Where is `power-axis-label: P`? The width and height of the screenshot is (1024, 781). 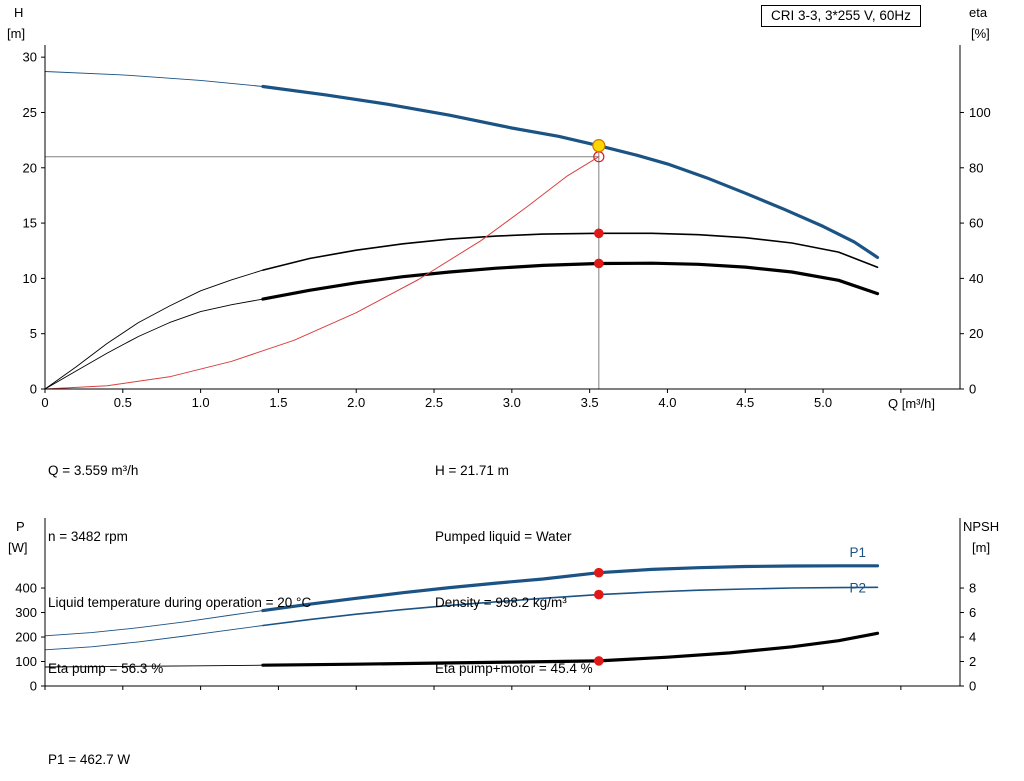
power-axis-label: P is located at coordinates (20, 526).